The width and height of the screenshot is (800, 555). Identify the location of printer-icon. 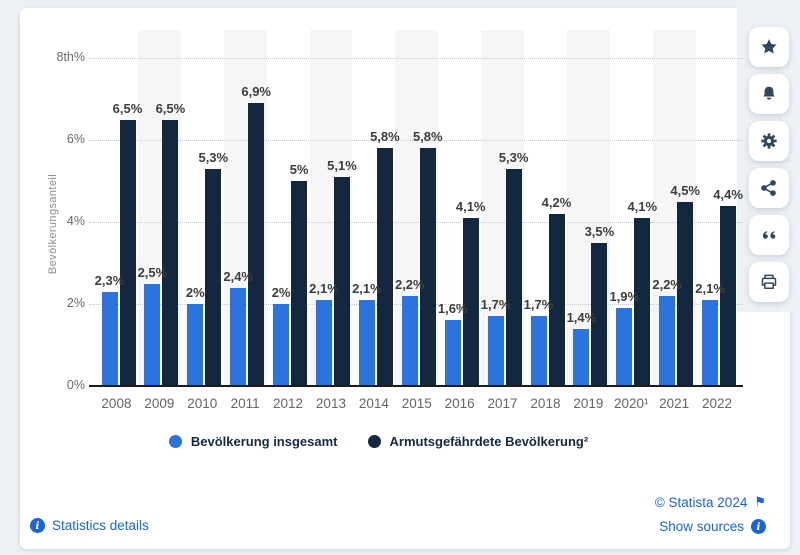
(768, 281).